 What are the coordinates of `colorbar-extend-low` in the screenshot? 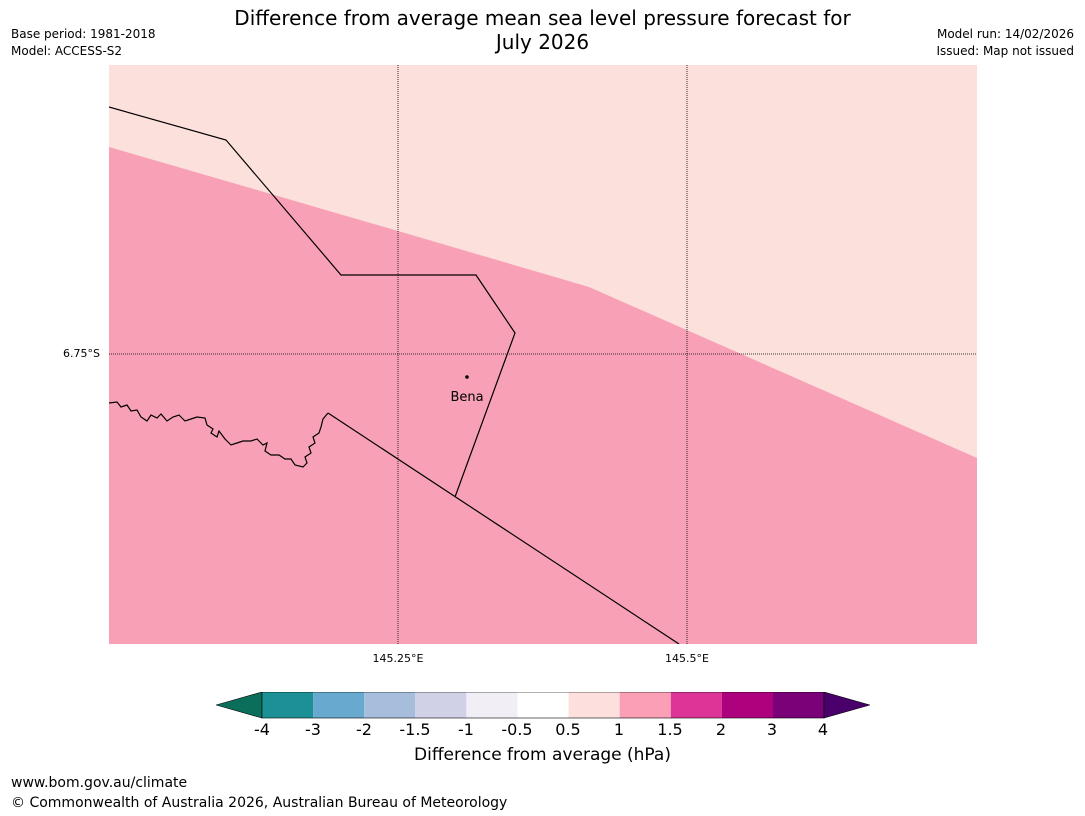 It's located at (239, 705).